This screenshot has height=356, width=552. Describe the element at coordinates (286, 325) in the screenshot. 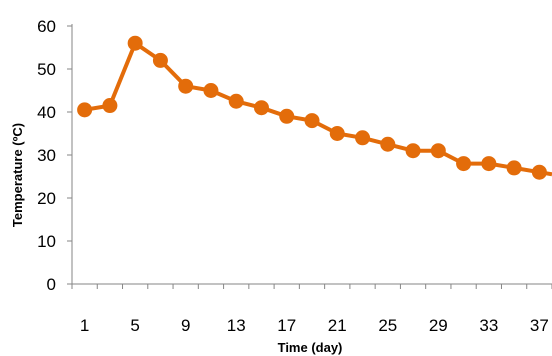

I see `x-tick-label: 17` at that location.